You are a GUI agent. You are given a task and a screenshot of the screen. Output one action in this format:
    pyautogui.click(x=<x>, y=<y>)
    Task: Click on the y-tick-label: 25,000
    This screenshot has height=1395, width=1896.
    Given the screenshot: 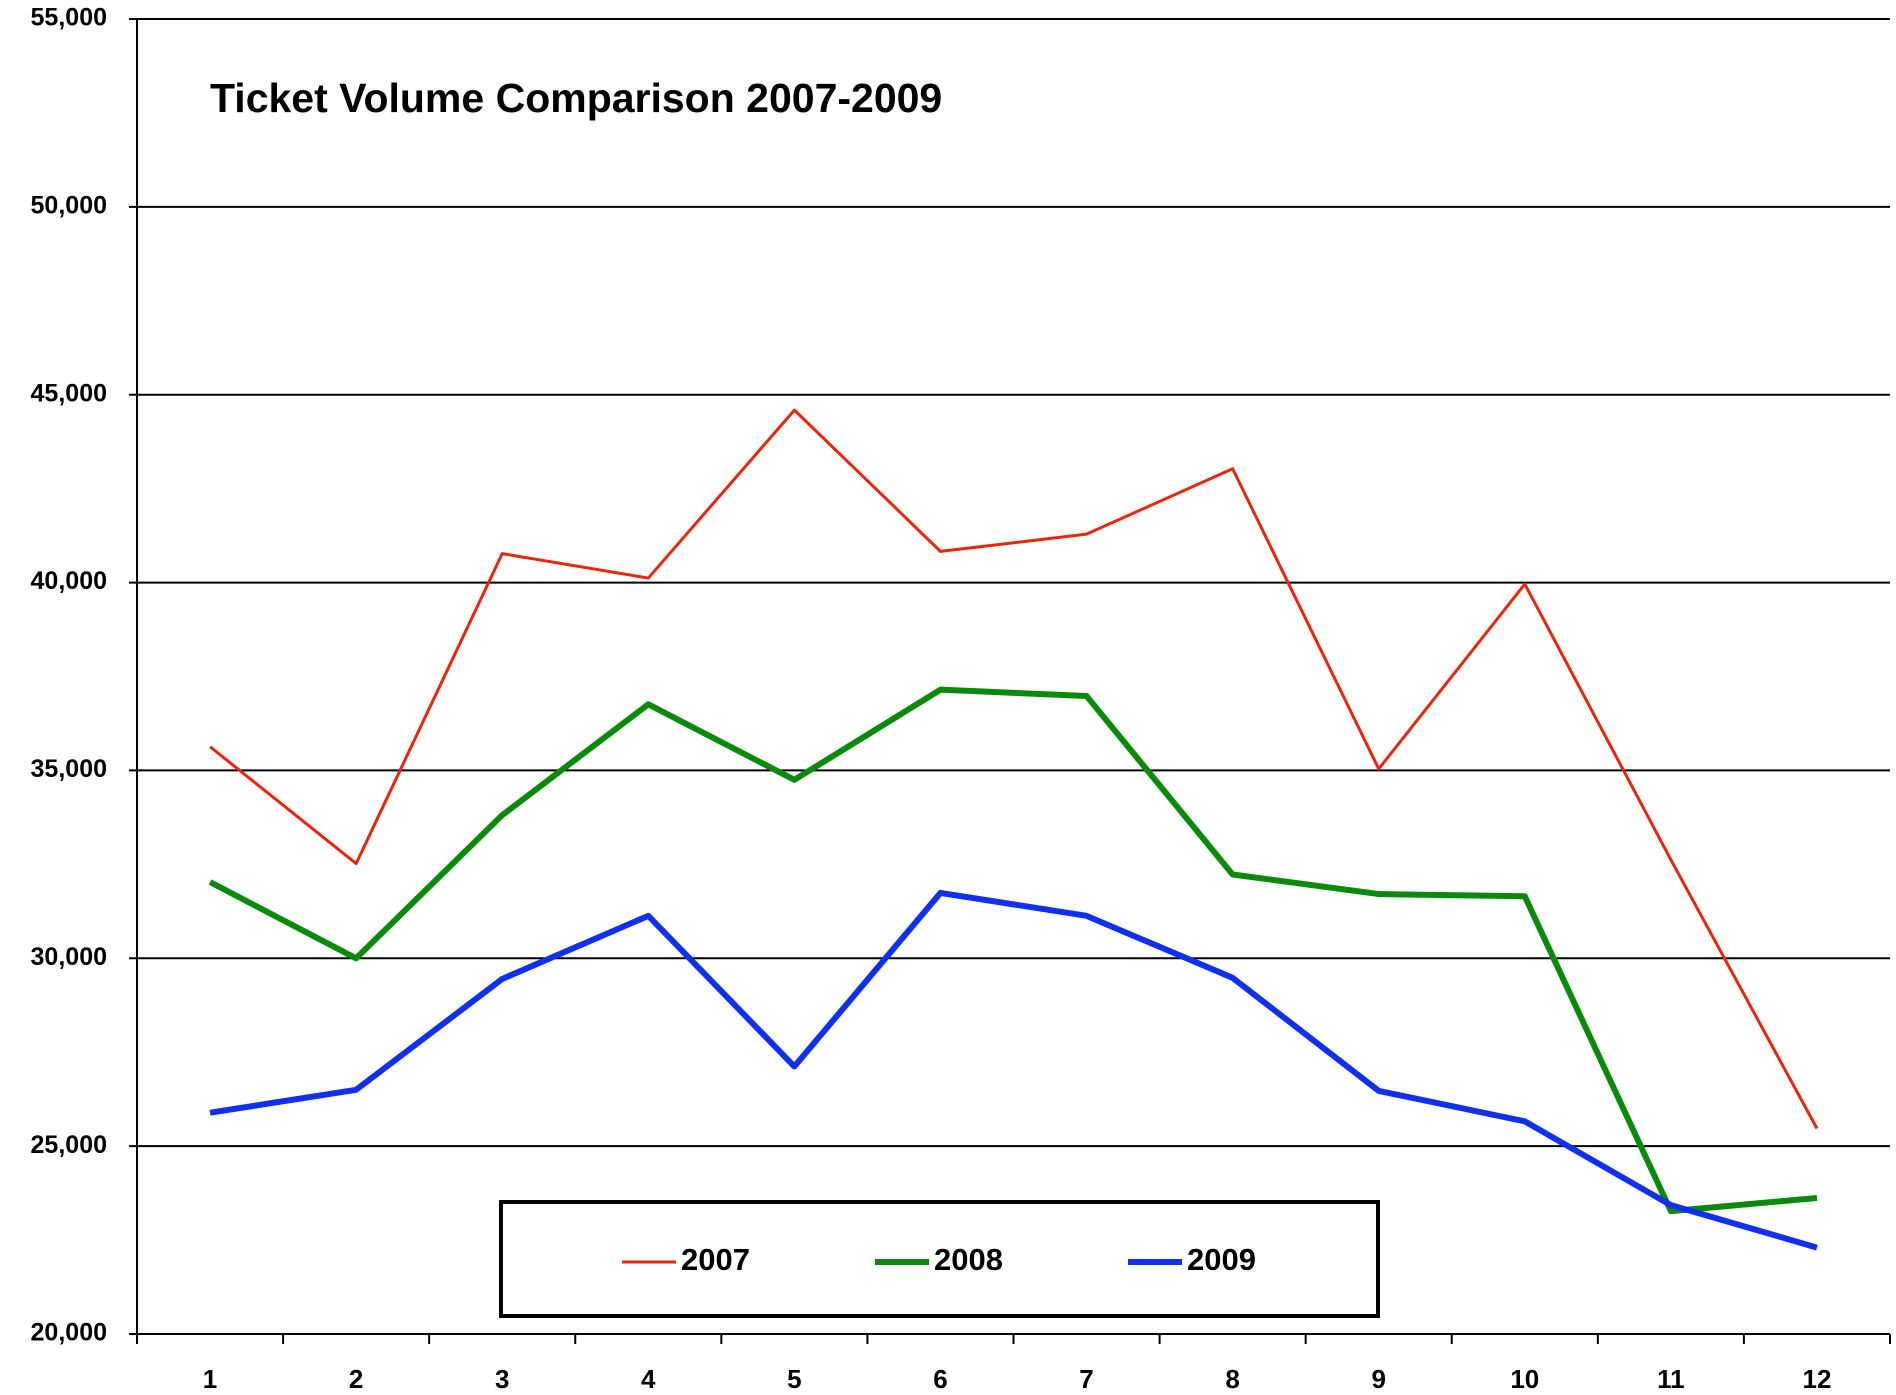 What is the action you would take?
    pyautogui.click(x=69, y=1145)
    